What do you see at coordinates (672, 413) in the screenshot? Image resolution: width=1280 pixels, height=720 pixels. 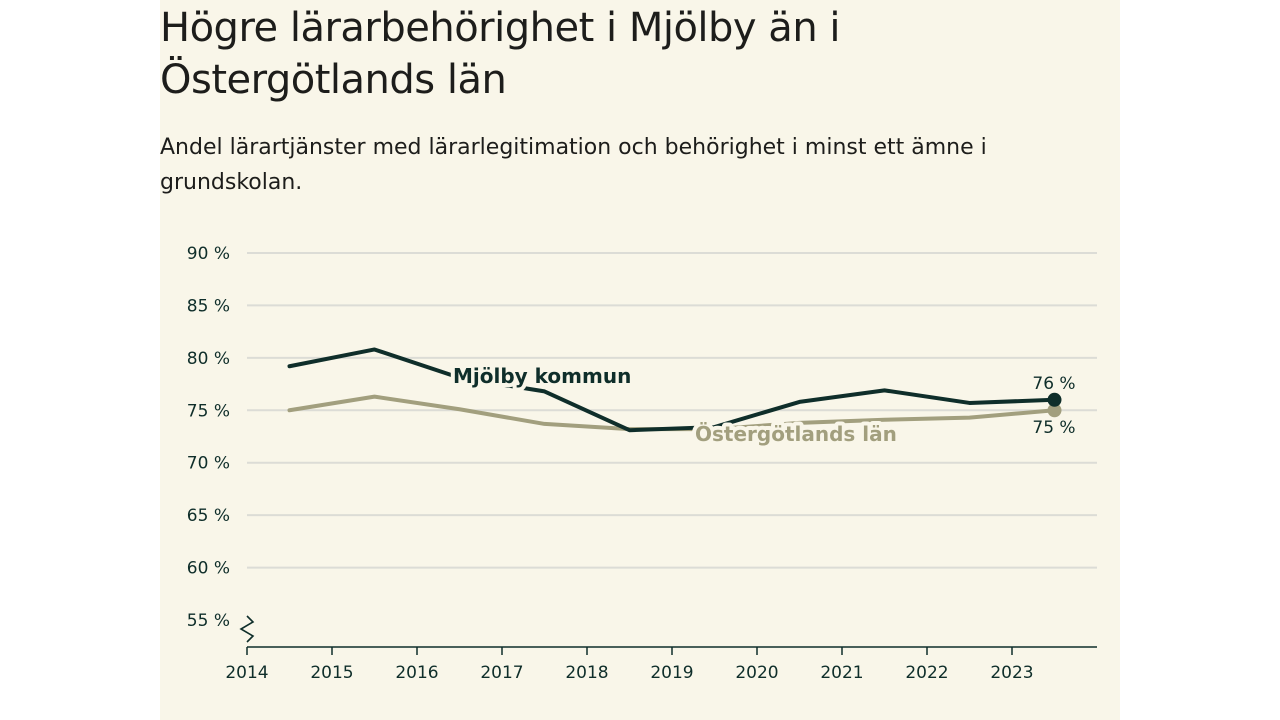 I see `series-line-ostergotland` at bounding box center [672, 413].